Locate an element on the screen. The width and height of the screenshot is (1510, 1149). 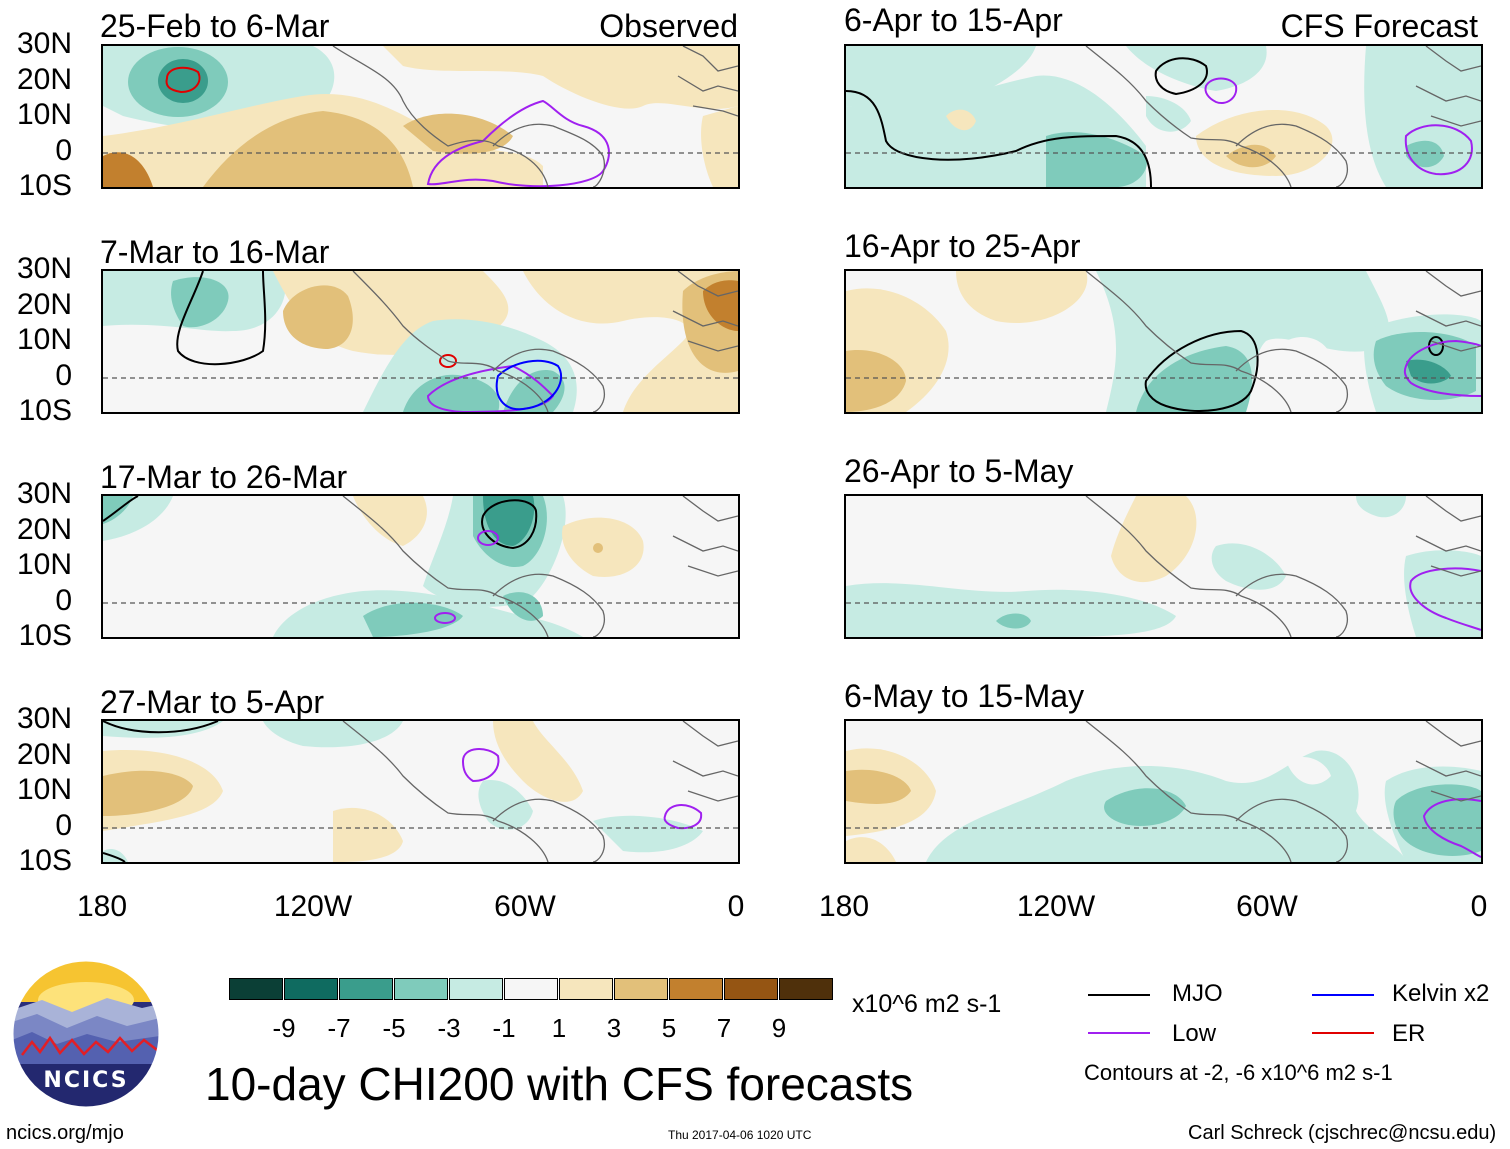
legend-line-kelvin is located at coordinates (1343, 995).